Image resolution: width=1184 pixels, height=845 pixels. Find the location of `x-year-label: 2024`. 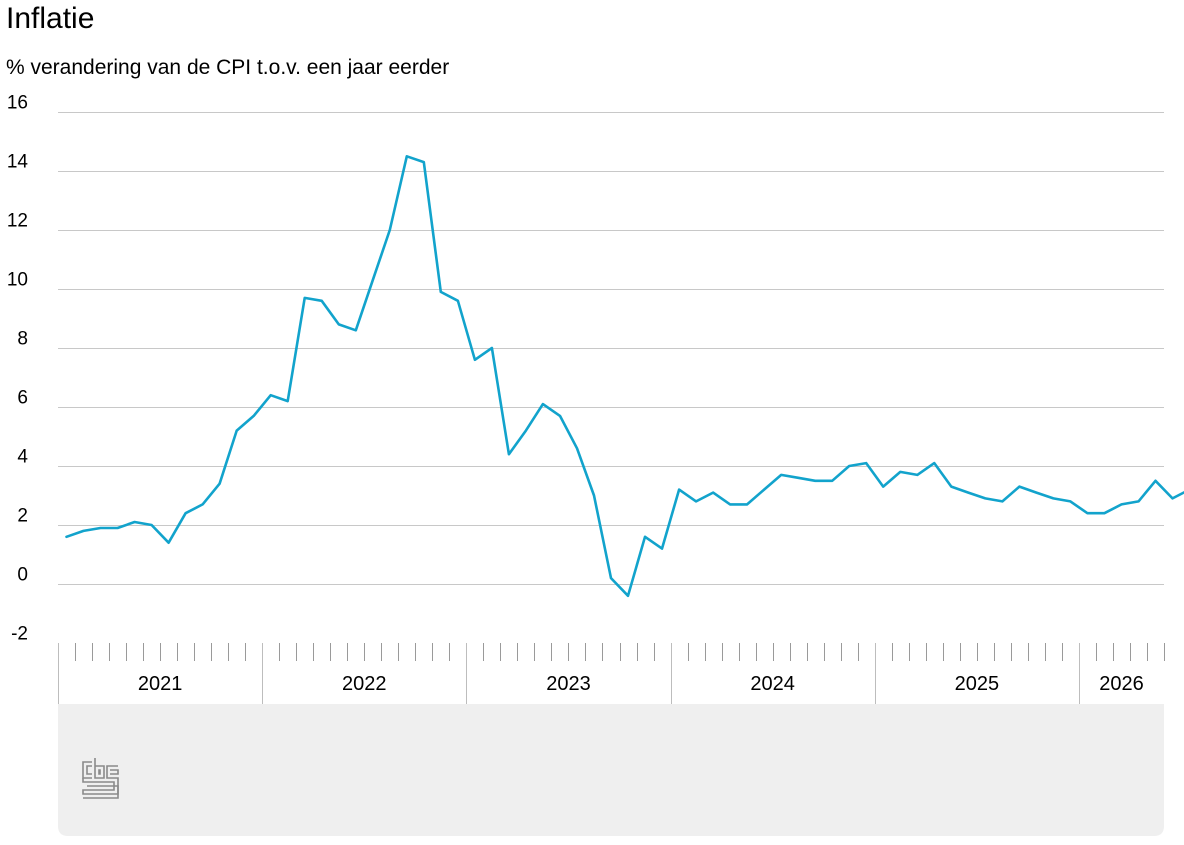

x-year-label: 2024 is located at coordinates (772, 684).